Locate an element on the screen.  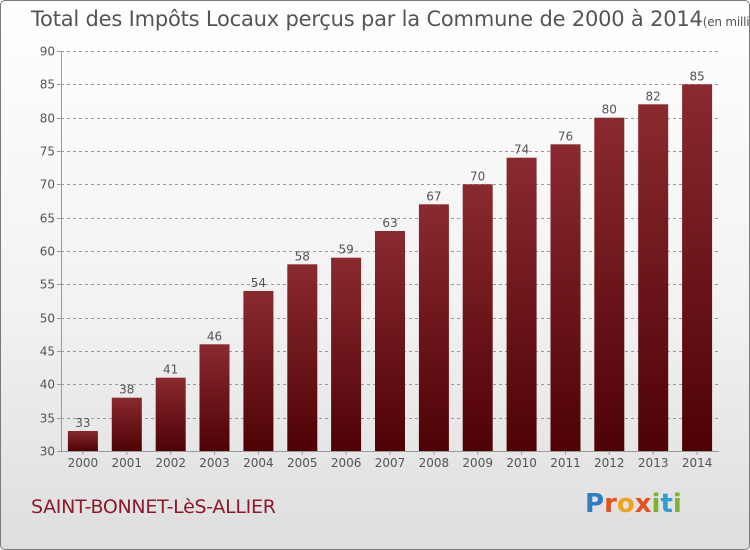
data-label: 54 is located at coordinates (258, 283).